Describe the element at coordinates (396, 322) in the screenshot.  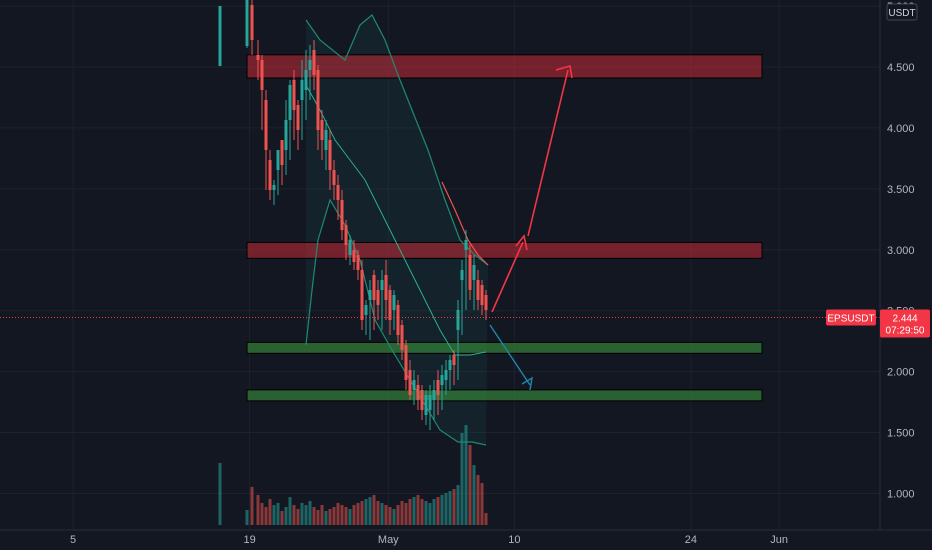
I see `bb-lower` at that location.